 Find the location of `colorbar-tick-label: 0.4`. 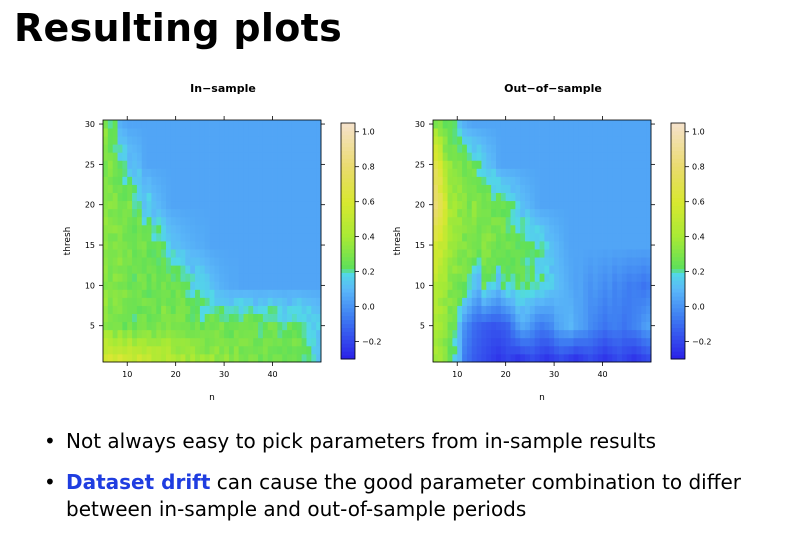

colorbar-tick-label: 0.4 is located at coordinates (368, 237).